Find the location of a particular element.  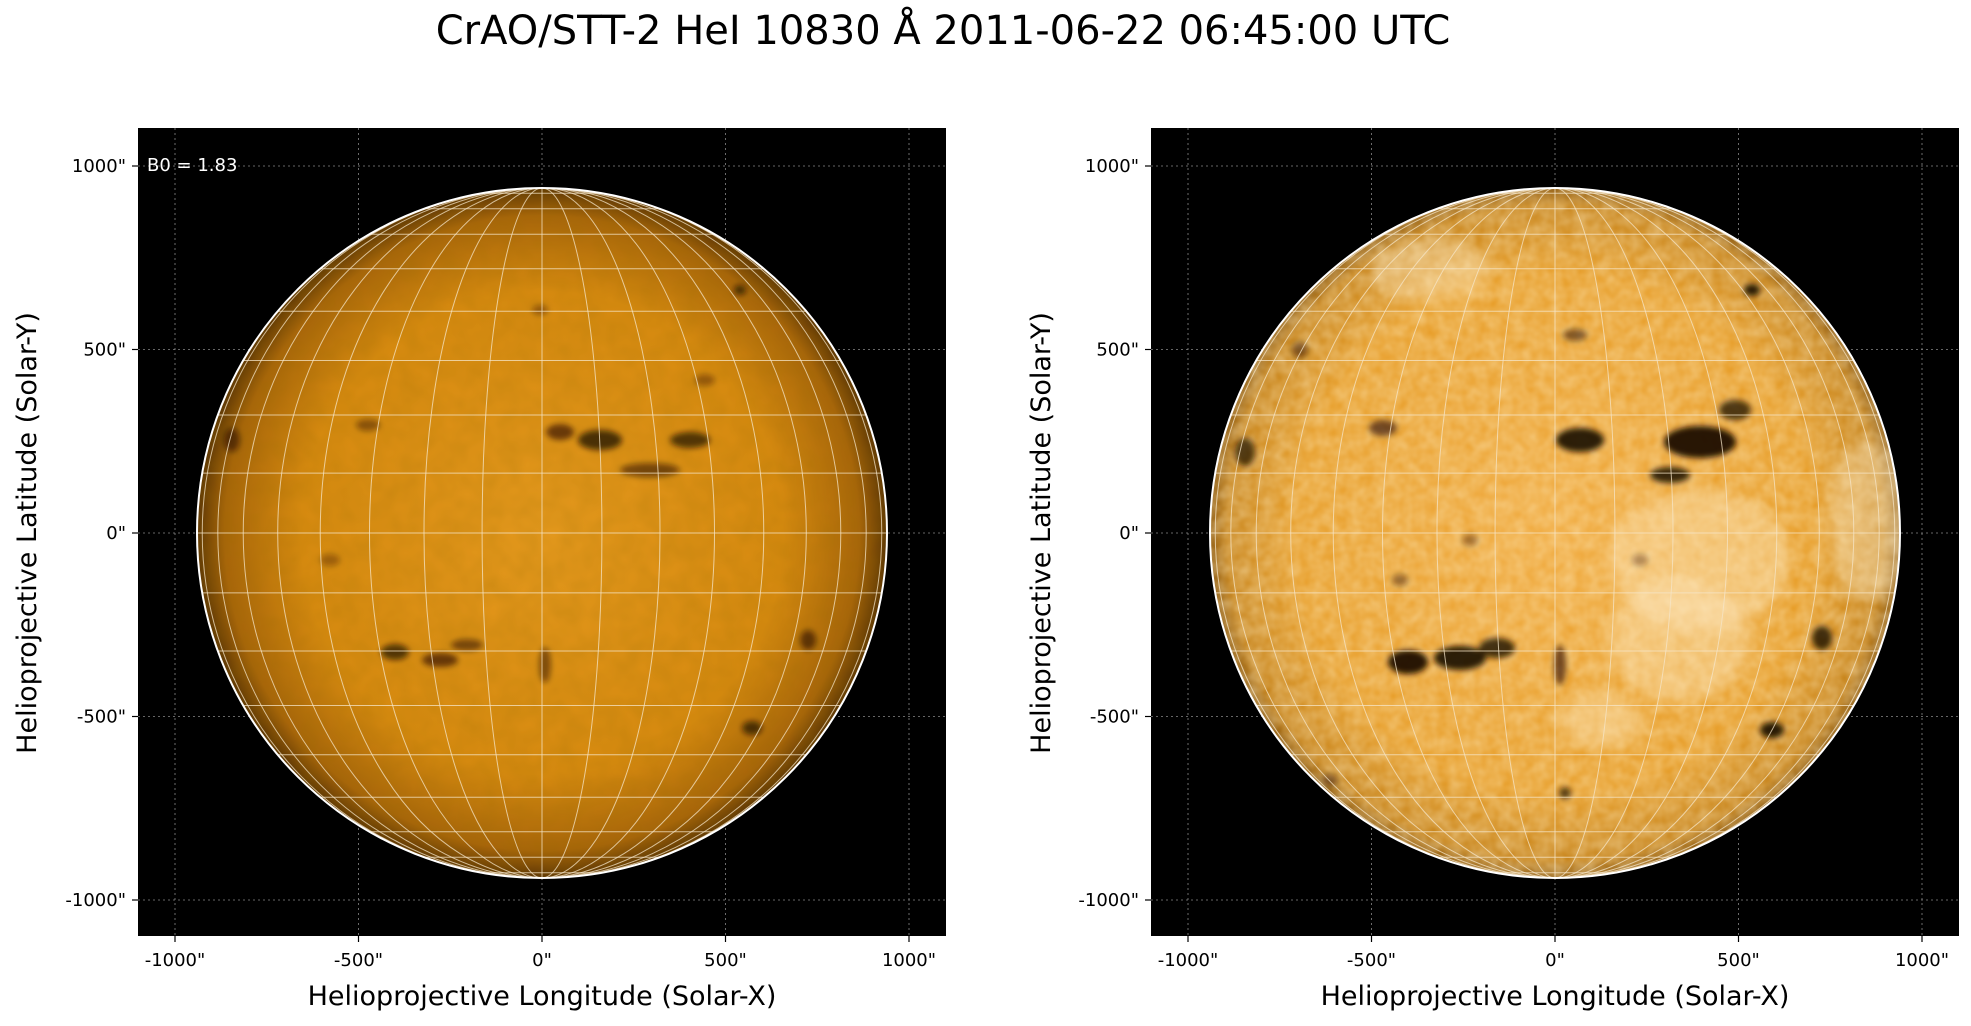

left-b0-annotation: B0 = 1.83 is located at coordinates (192, 165).